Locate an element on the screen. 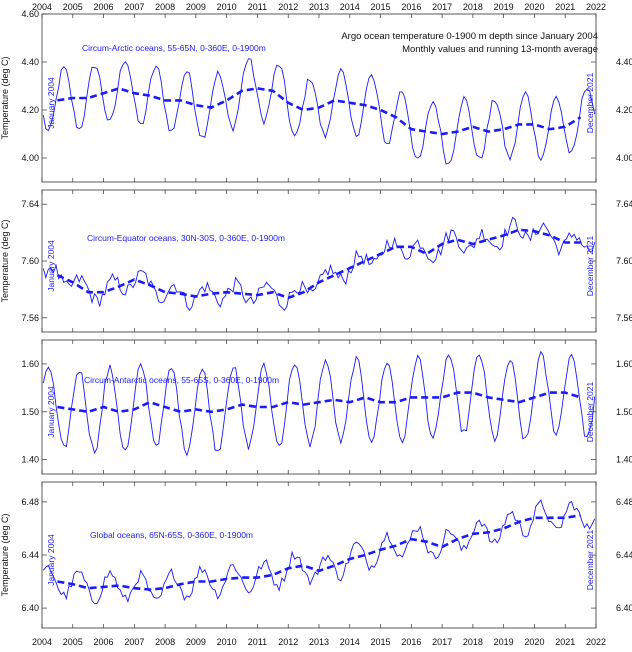  panel-region-label: Global oceans, 65N-65S, 0-360E, 0-1900m is located at coordinates (171, 535).